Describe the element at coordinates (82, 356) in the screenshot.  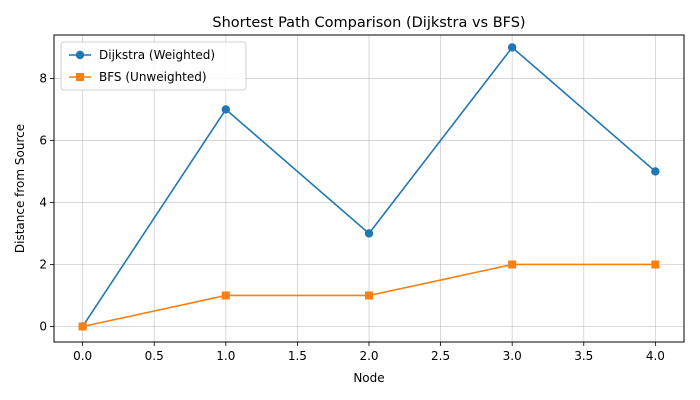
I see `x-tick-label: 0.0` at that location.